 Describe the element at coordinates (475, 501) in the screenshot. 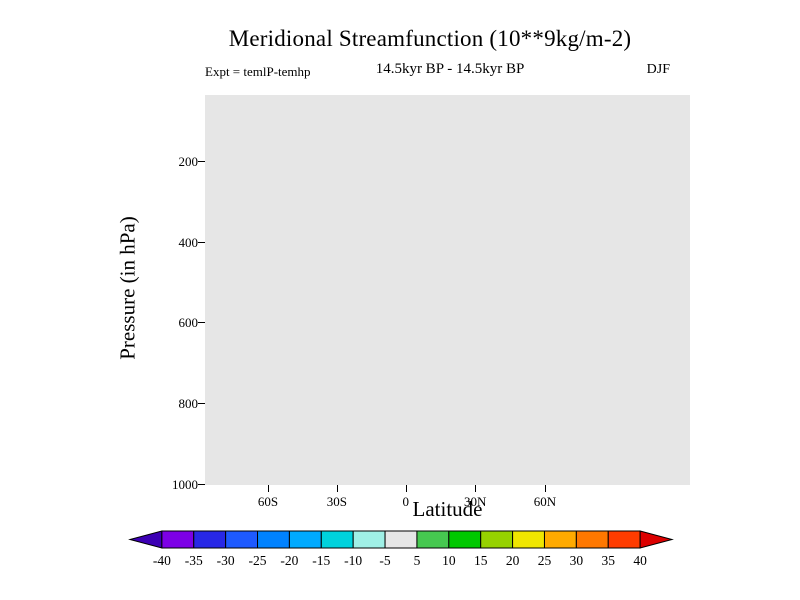

I see `x-tick-label: 30N` at that location.